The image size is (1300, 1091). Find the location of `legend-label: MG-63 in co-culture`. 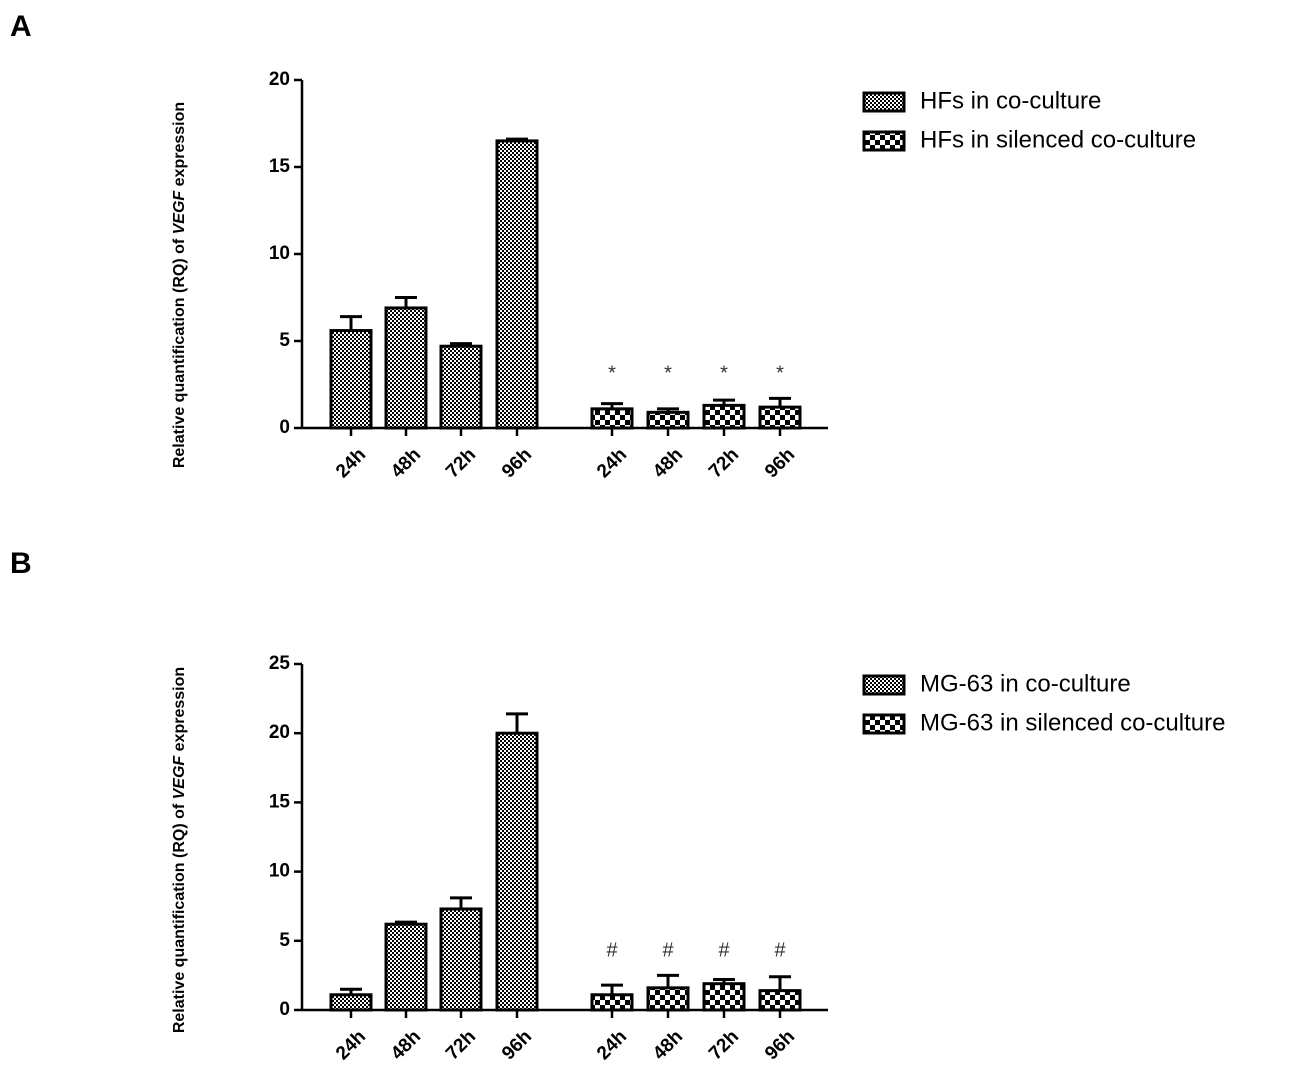

legend-label: MG-63 in co-culture is located at coordinates (1025, 683).